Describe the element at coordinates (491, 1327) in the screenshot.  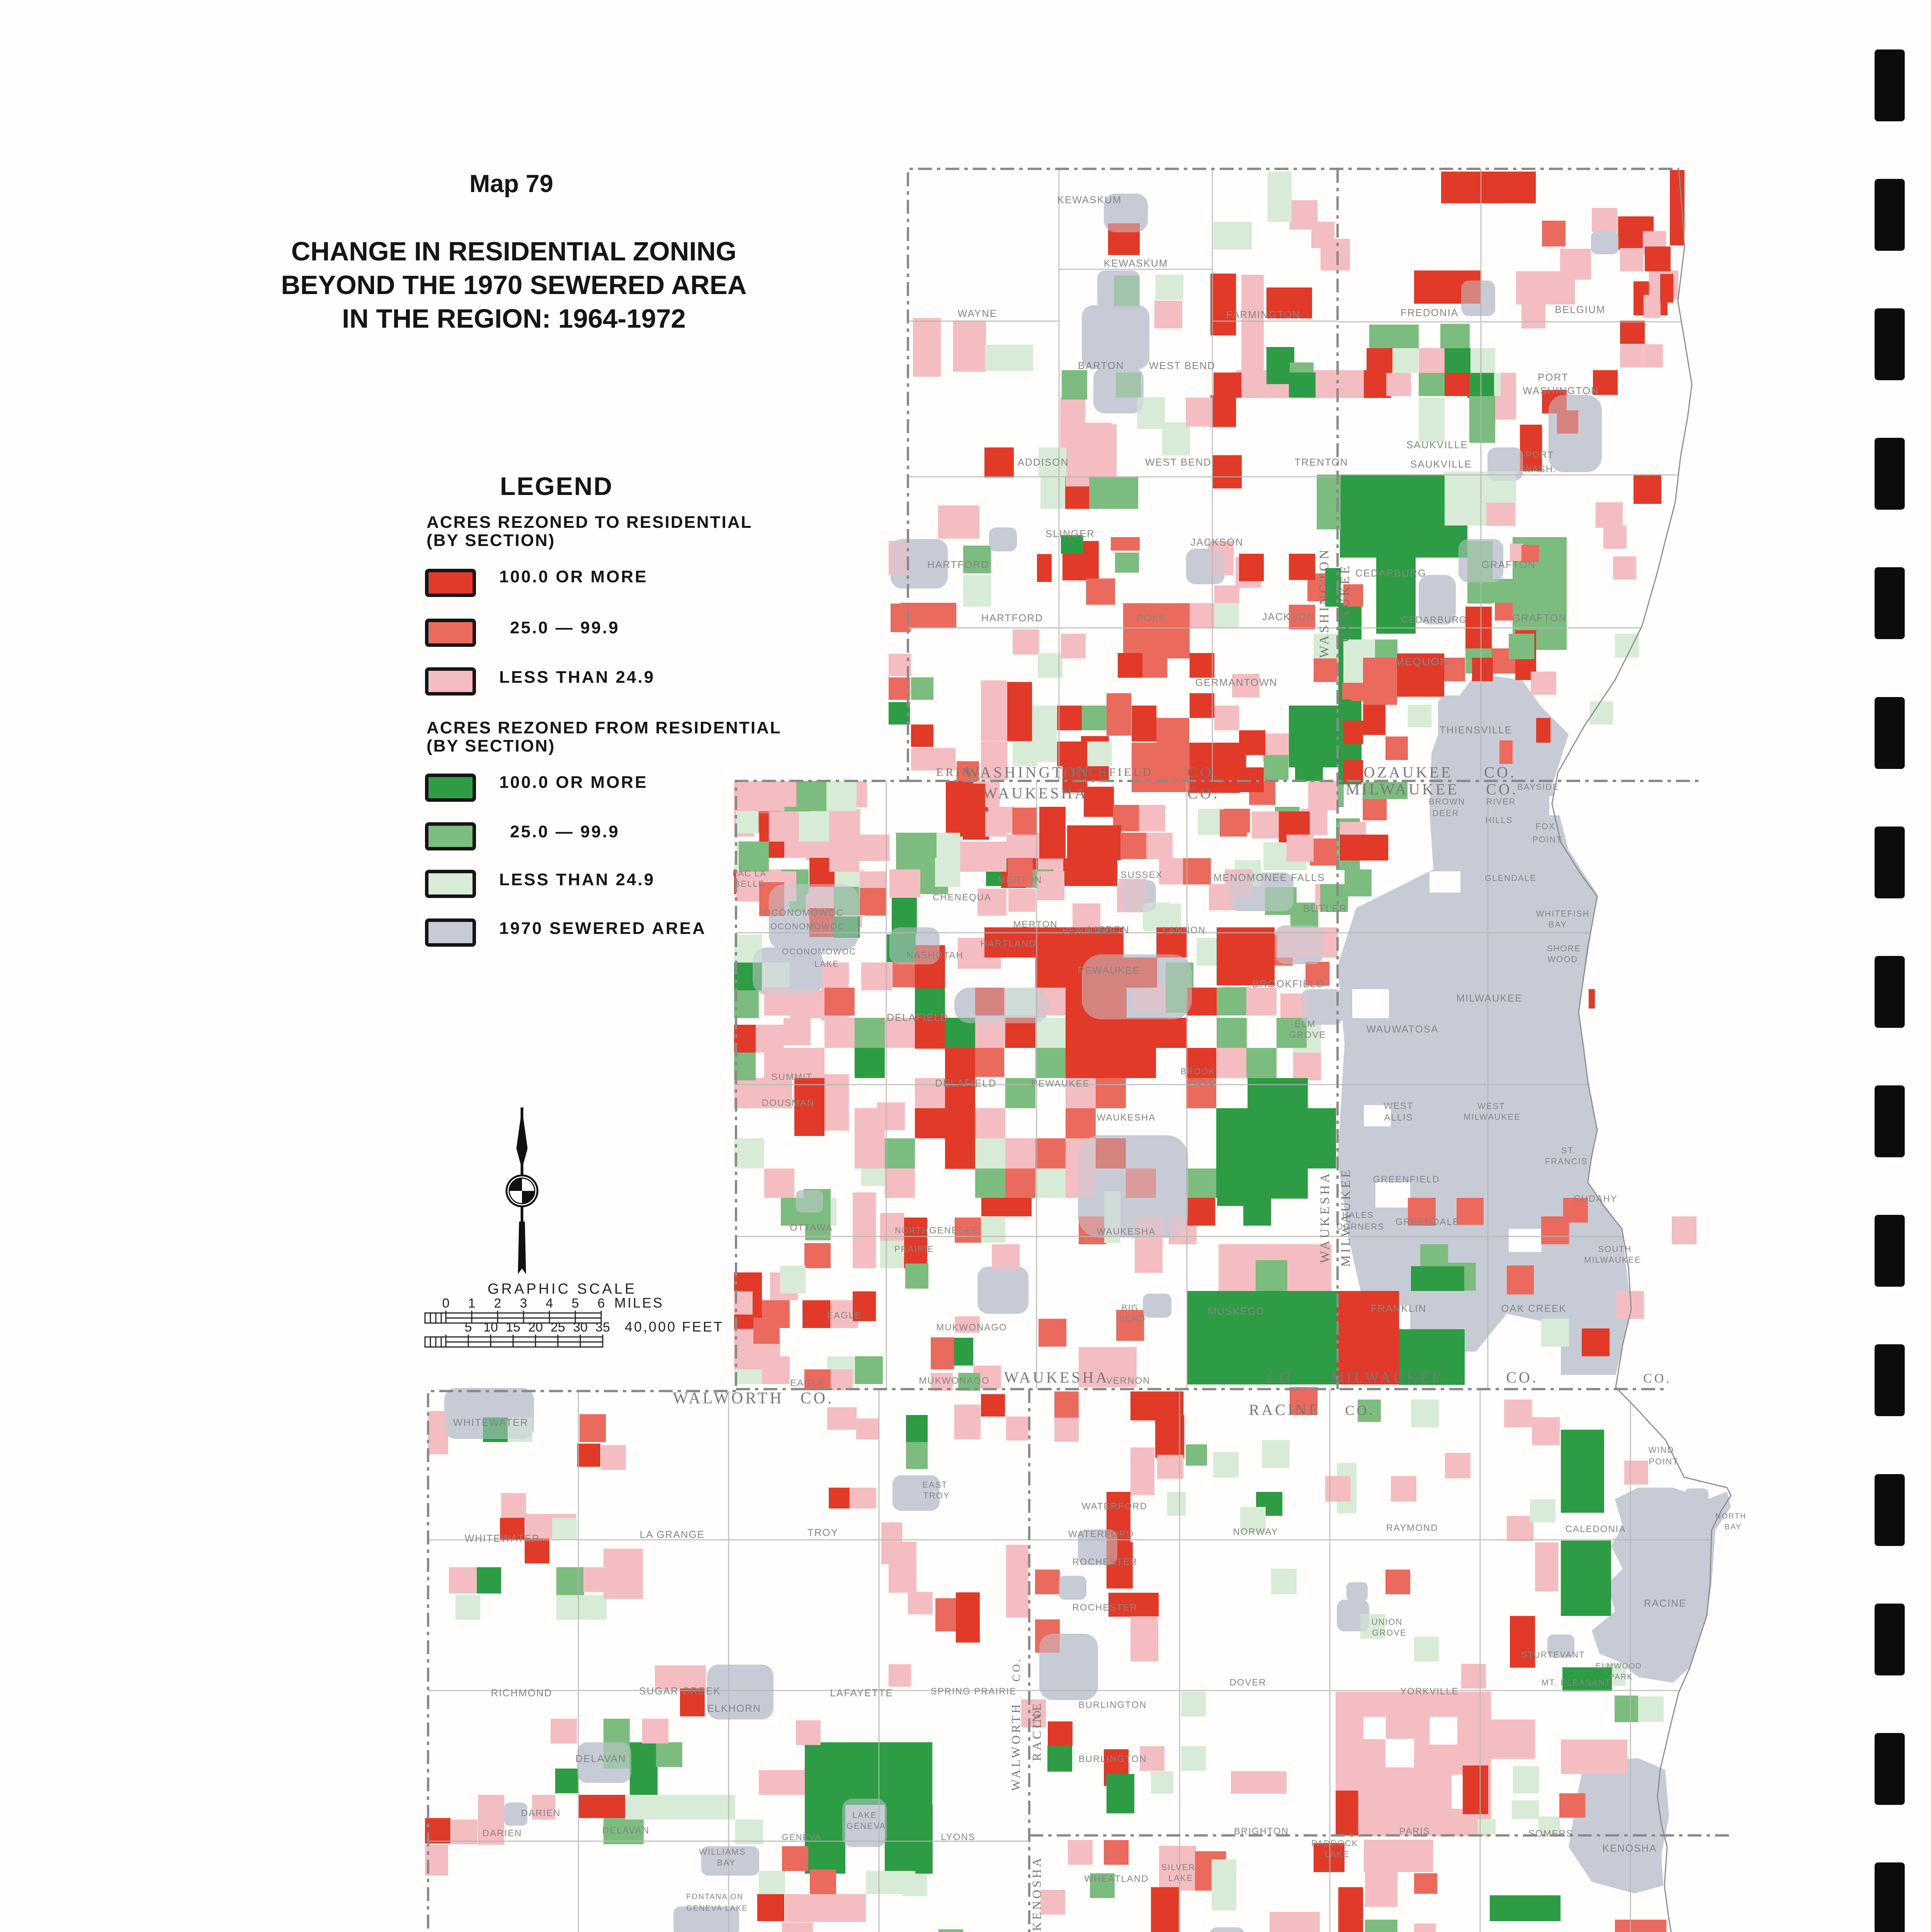
I see `svg-text: 10` at that location.